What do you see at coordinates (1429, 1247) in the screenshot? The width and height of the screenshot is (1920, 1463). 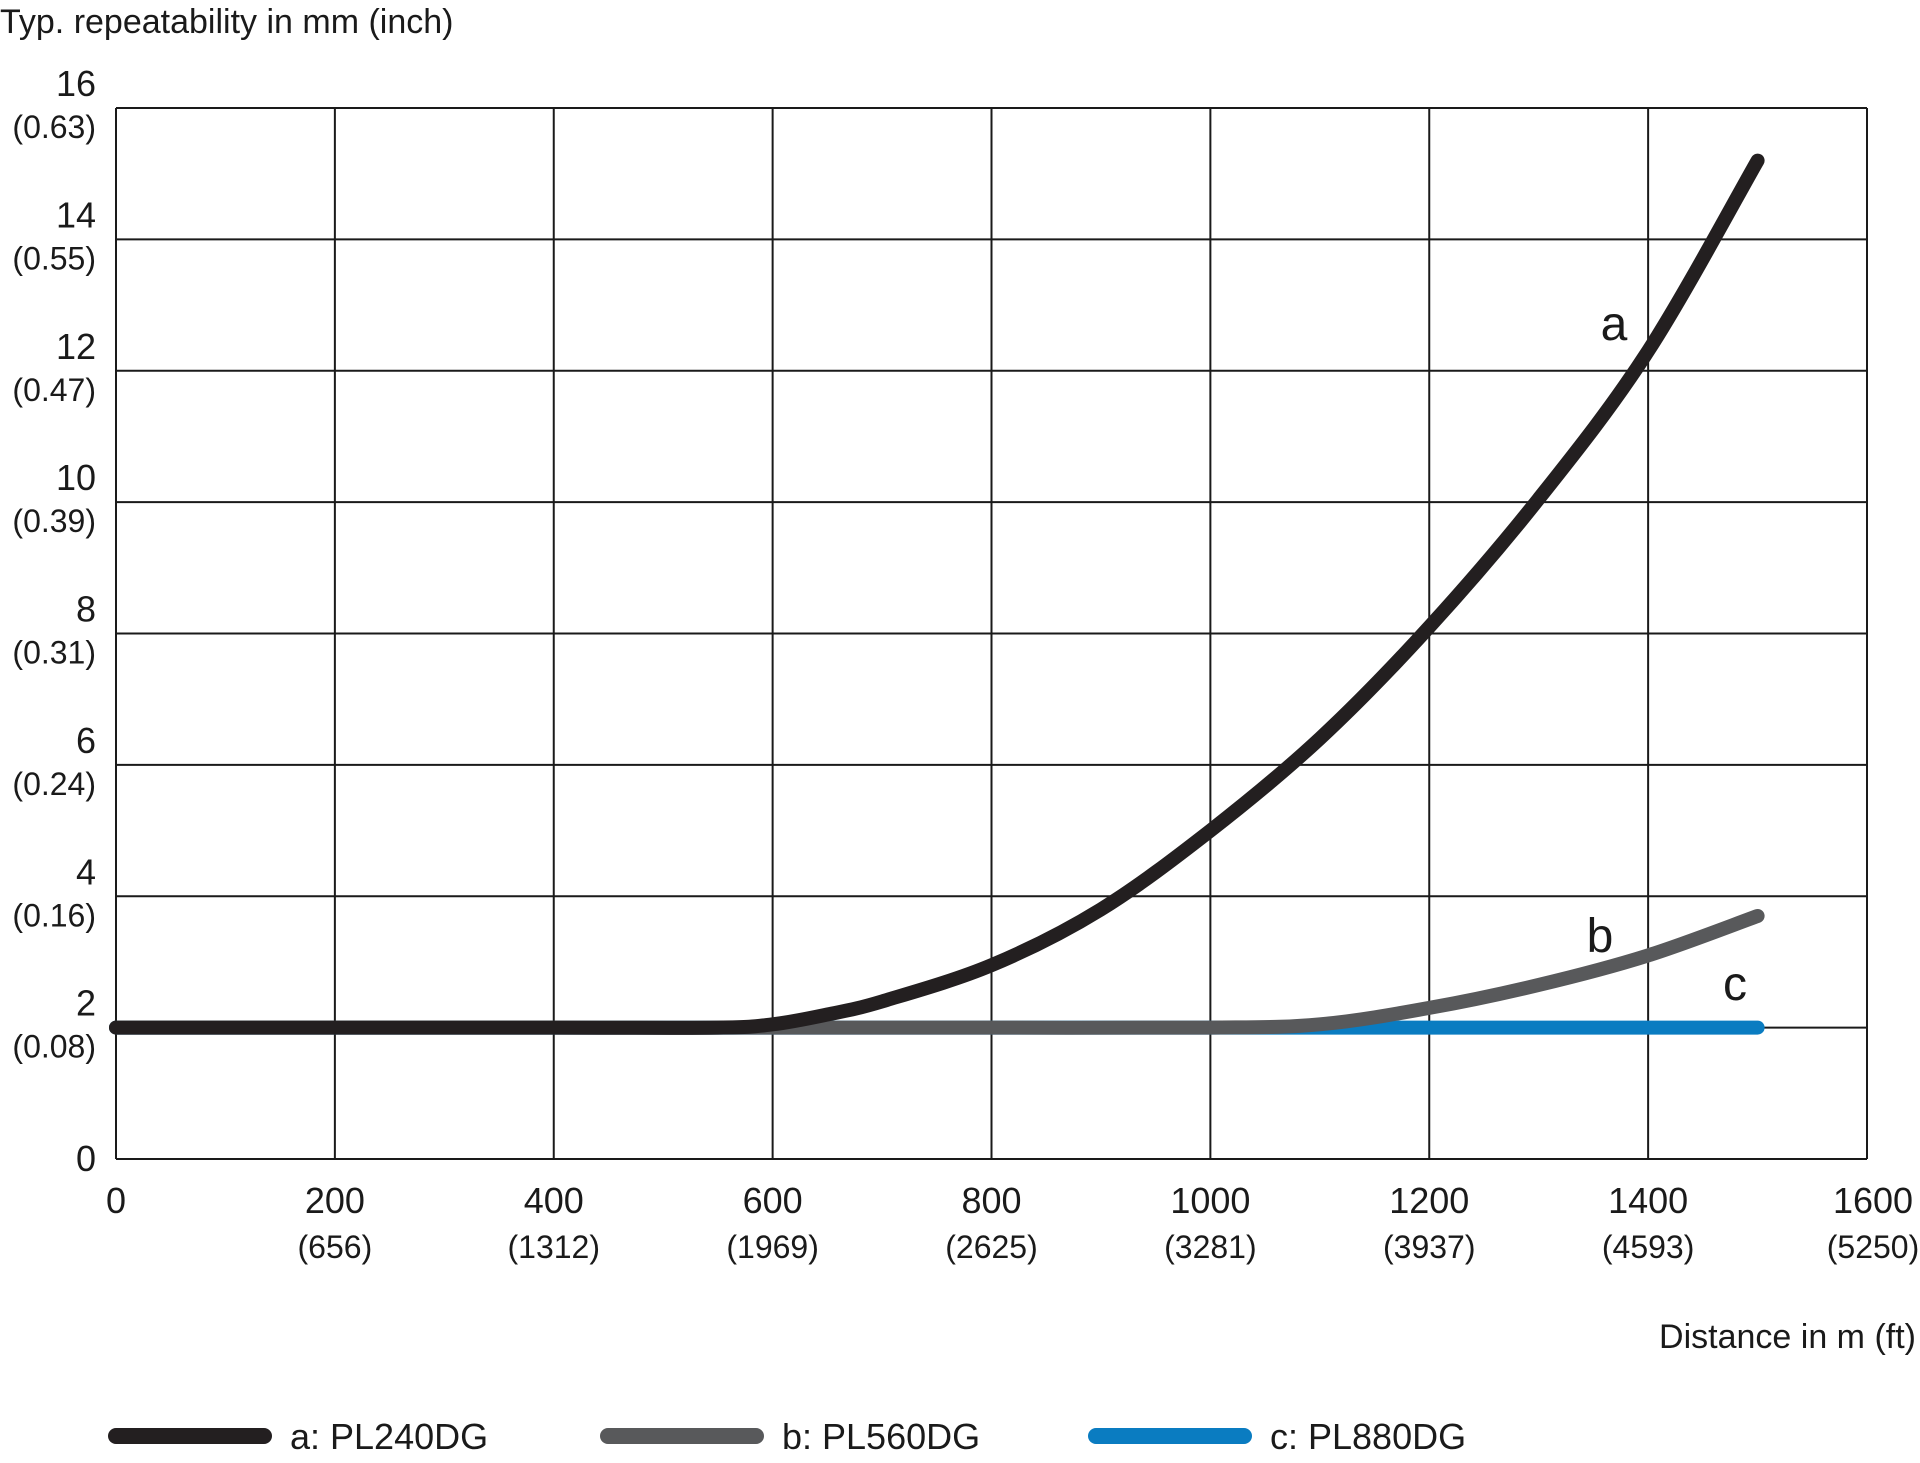 I see `x-tick-sublabel: (3937)` at bounding box center [1429, 1247].